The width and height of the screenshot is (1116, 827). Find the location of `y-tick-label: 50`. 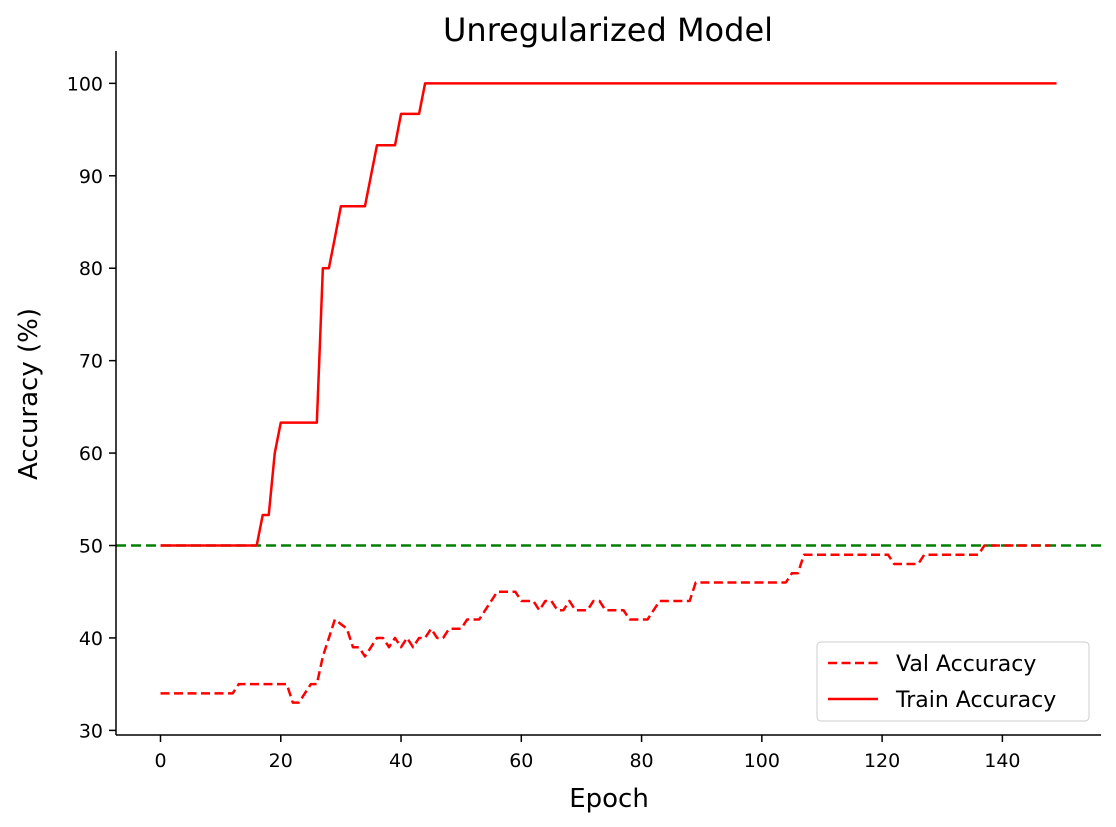

y-tick-label: 50 is located at coordinates (91, 547).